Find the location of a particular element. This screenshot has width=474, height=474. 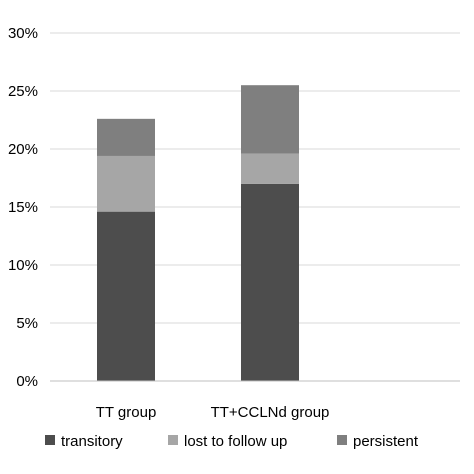

legend: transitory lost to follow up persistent is located at coordinates (232, 441).